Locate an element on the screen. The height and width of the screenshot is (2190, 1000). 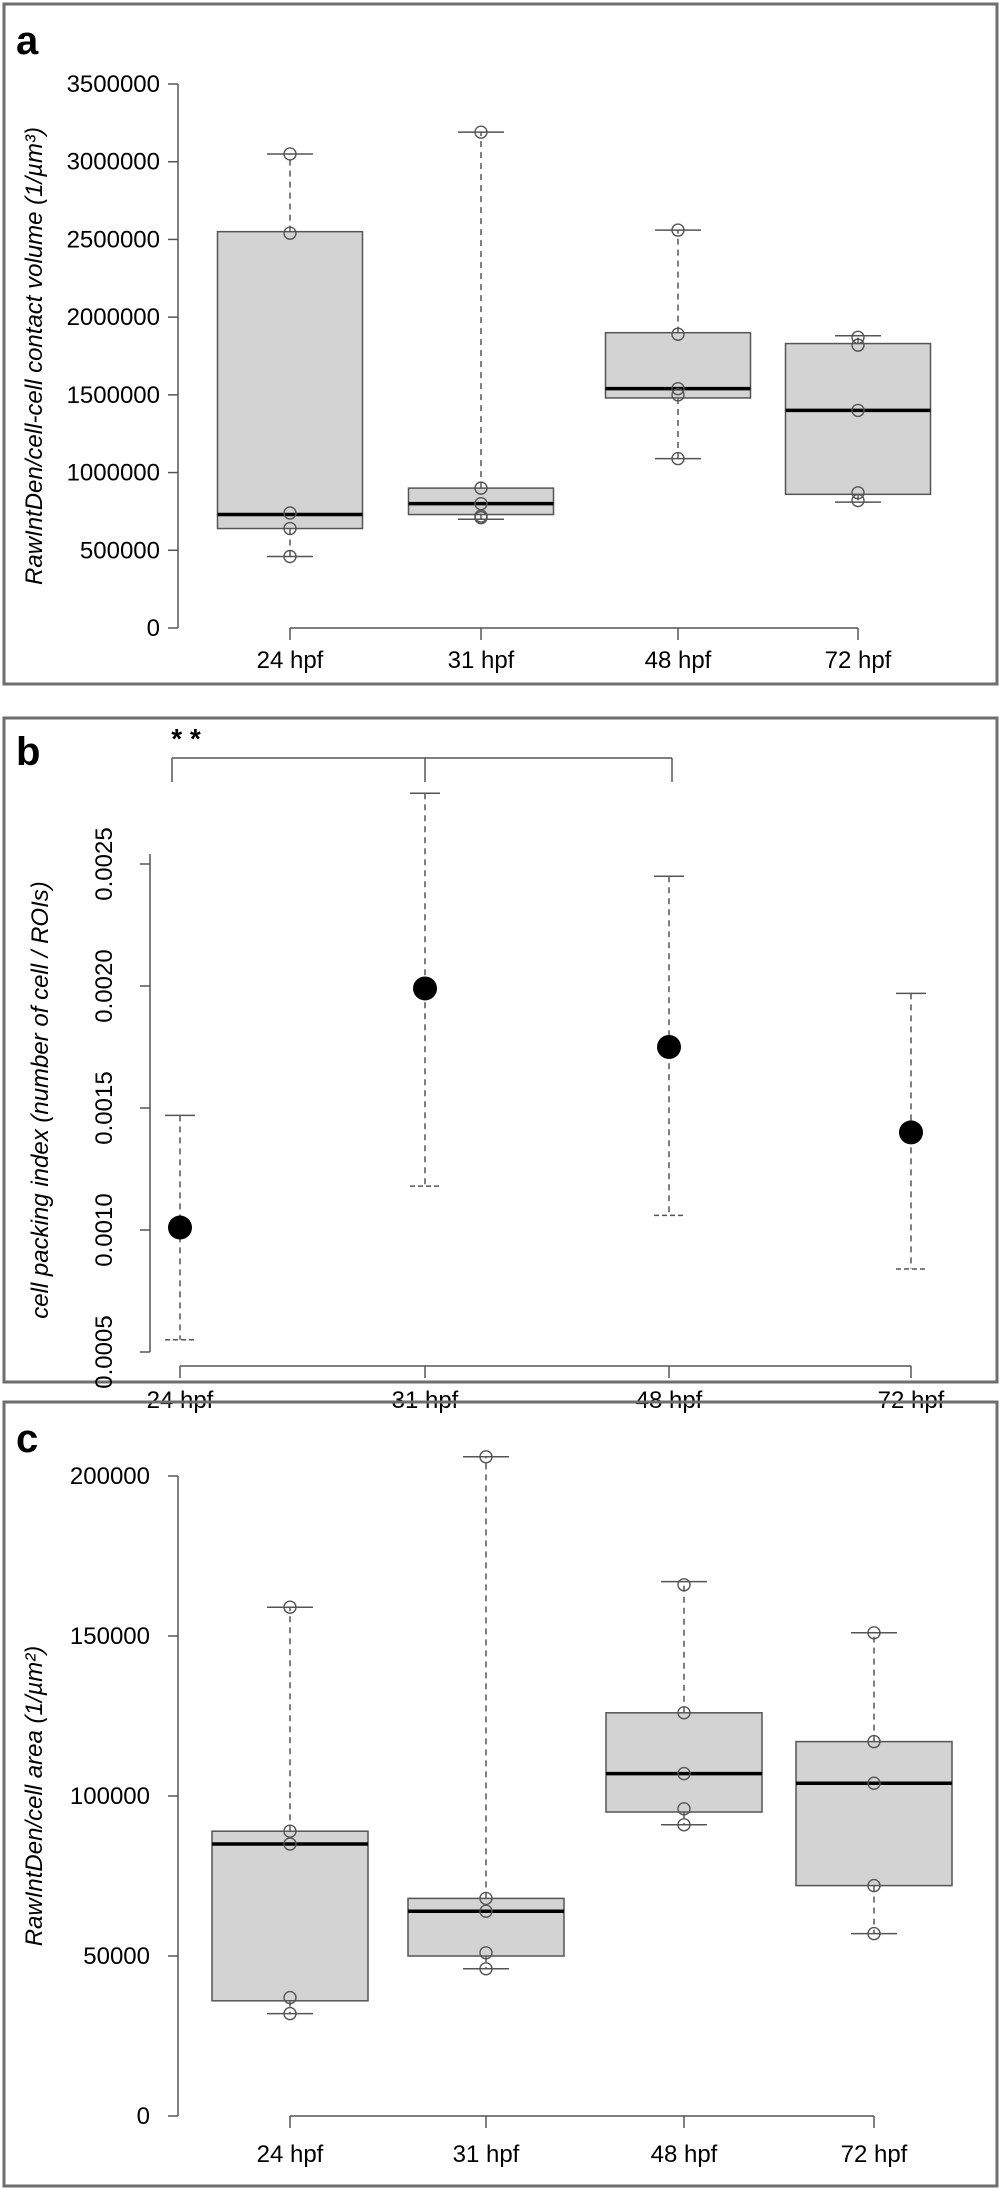
y-tick-label: 100000 is located at coordinates (110, 1796).